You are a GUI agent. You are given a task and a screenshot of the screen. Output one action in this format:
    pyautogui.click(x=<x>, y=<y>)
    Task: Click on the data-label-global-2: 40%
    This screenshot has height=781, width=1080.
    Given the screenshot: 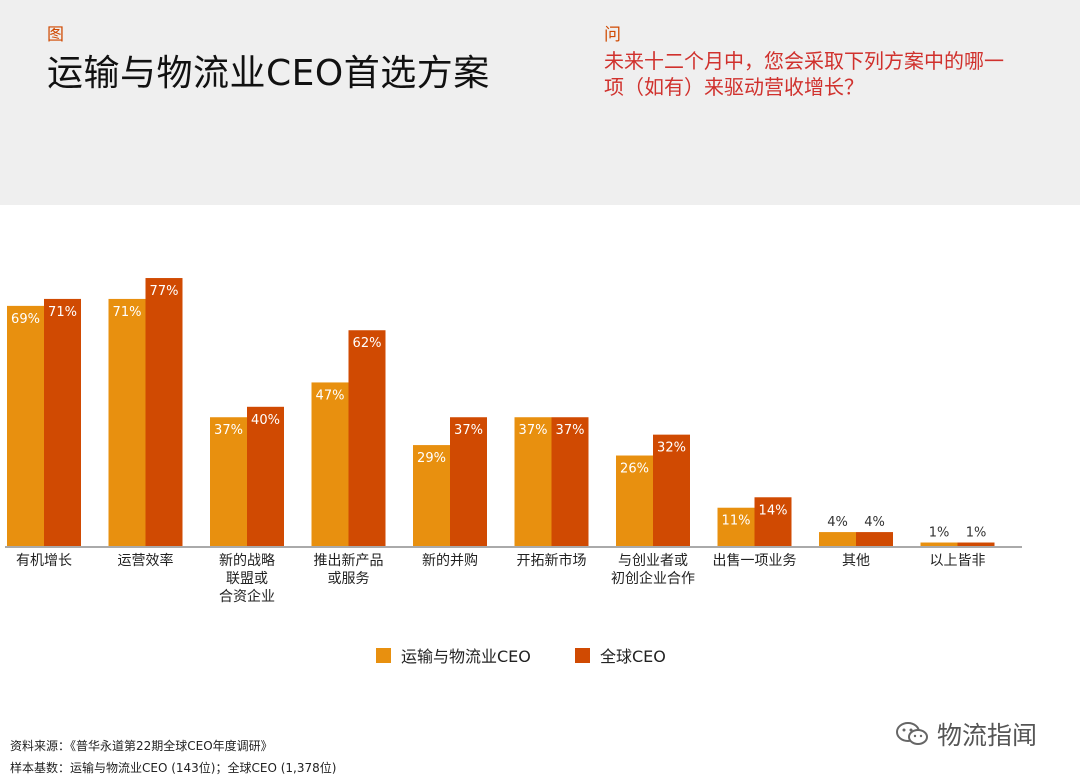 What is the action you would take?
    pyautogui.click(x=265, y=420)
    